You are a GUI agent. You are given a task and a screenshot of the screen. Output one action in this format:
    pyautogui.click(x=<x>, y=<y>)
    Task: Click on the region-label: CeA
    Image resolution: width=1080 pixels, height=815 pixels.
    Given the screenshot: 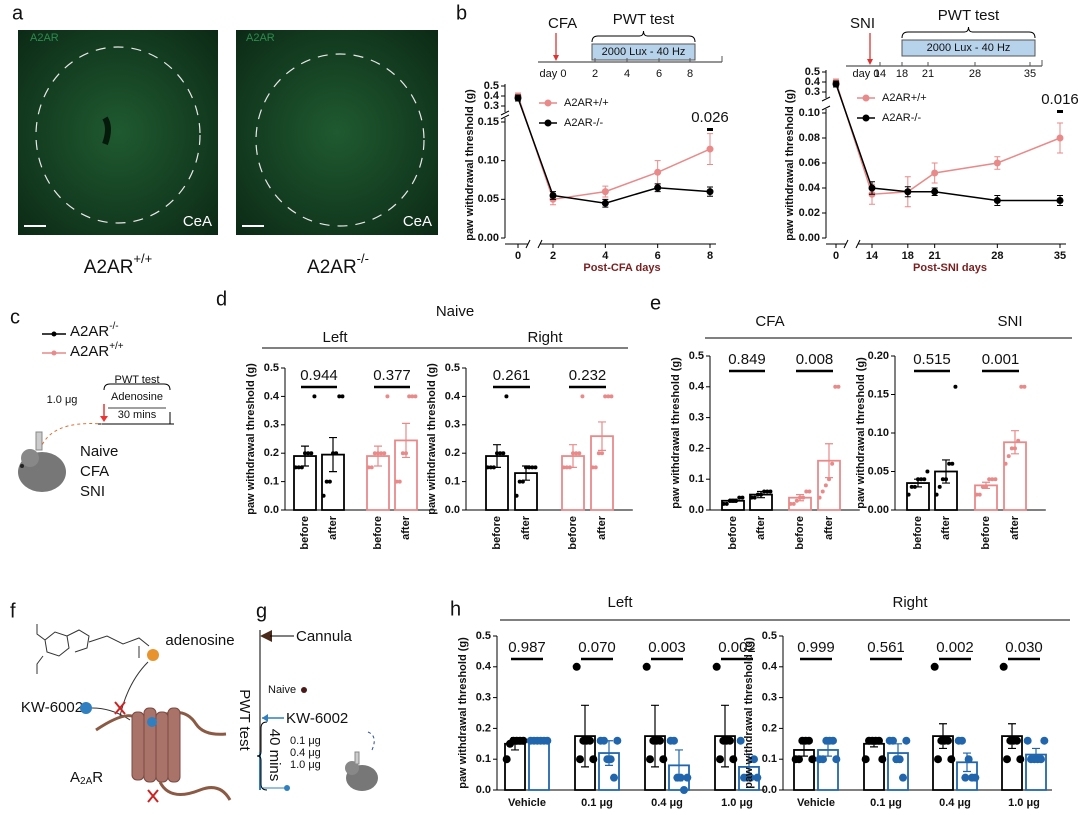 What is the action you would take?
    pyautogui.click(x=417, y=221)
    